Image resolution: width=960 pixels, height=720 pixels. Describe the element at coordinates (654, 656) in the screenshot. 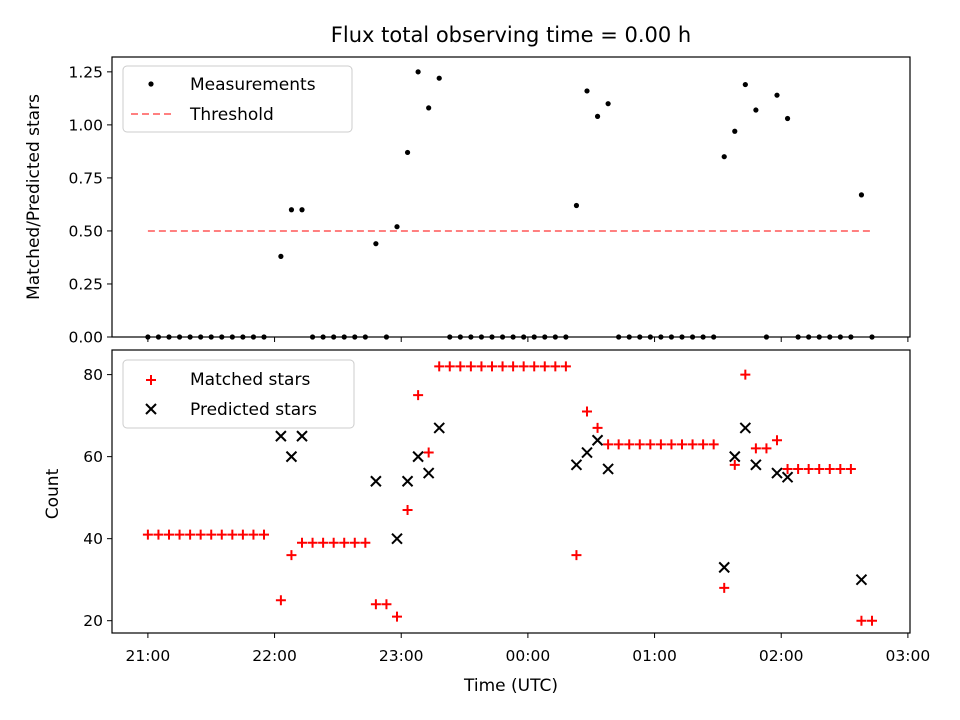

I see `time-x-tick-label: 01:00` at that location.